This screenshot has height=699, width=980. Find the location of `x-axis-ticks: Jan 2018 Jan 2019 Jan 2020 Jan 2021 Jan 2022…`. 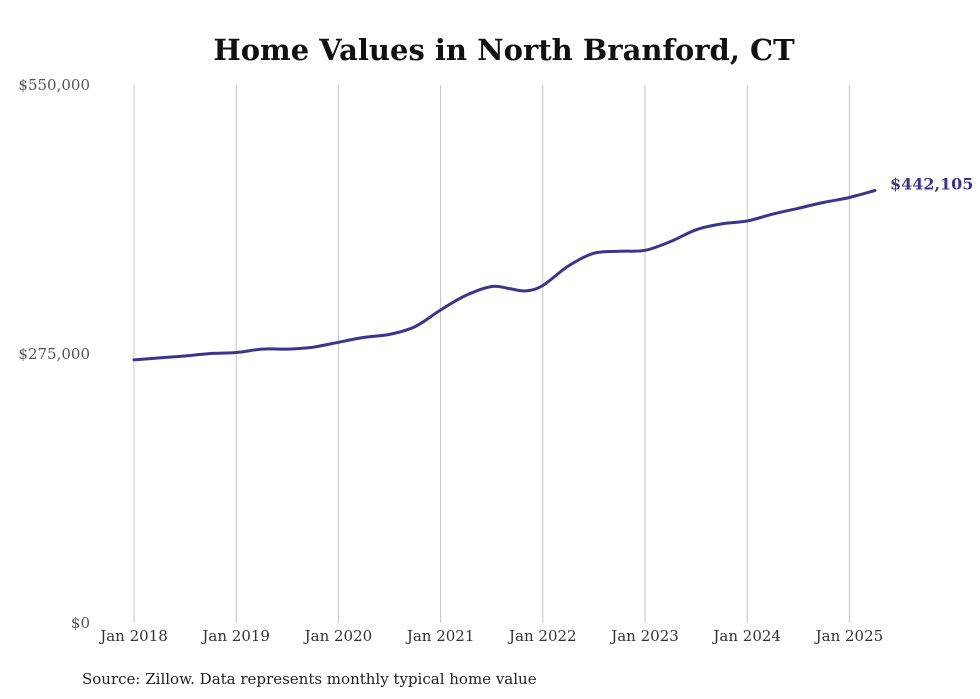

x-axis-ticks: Jan 2018 Jan 2019 Jan 2020 Jan 2021 Jan 2022… is located at coordinates (490, 636).